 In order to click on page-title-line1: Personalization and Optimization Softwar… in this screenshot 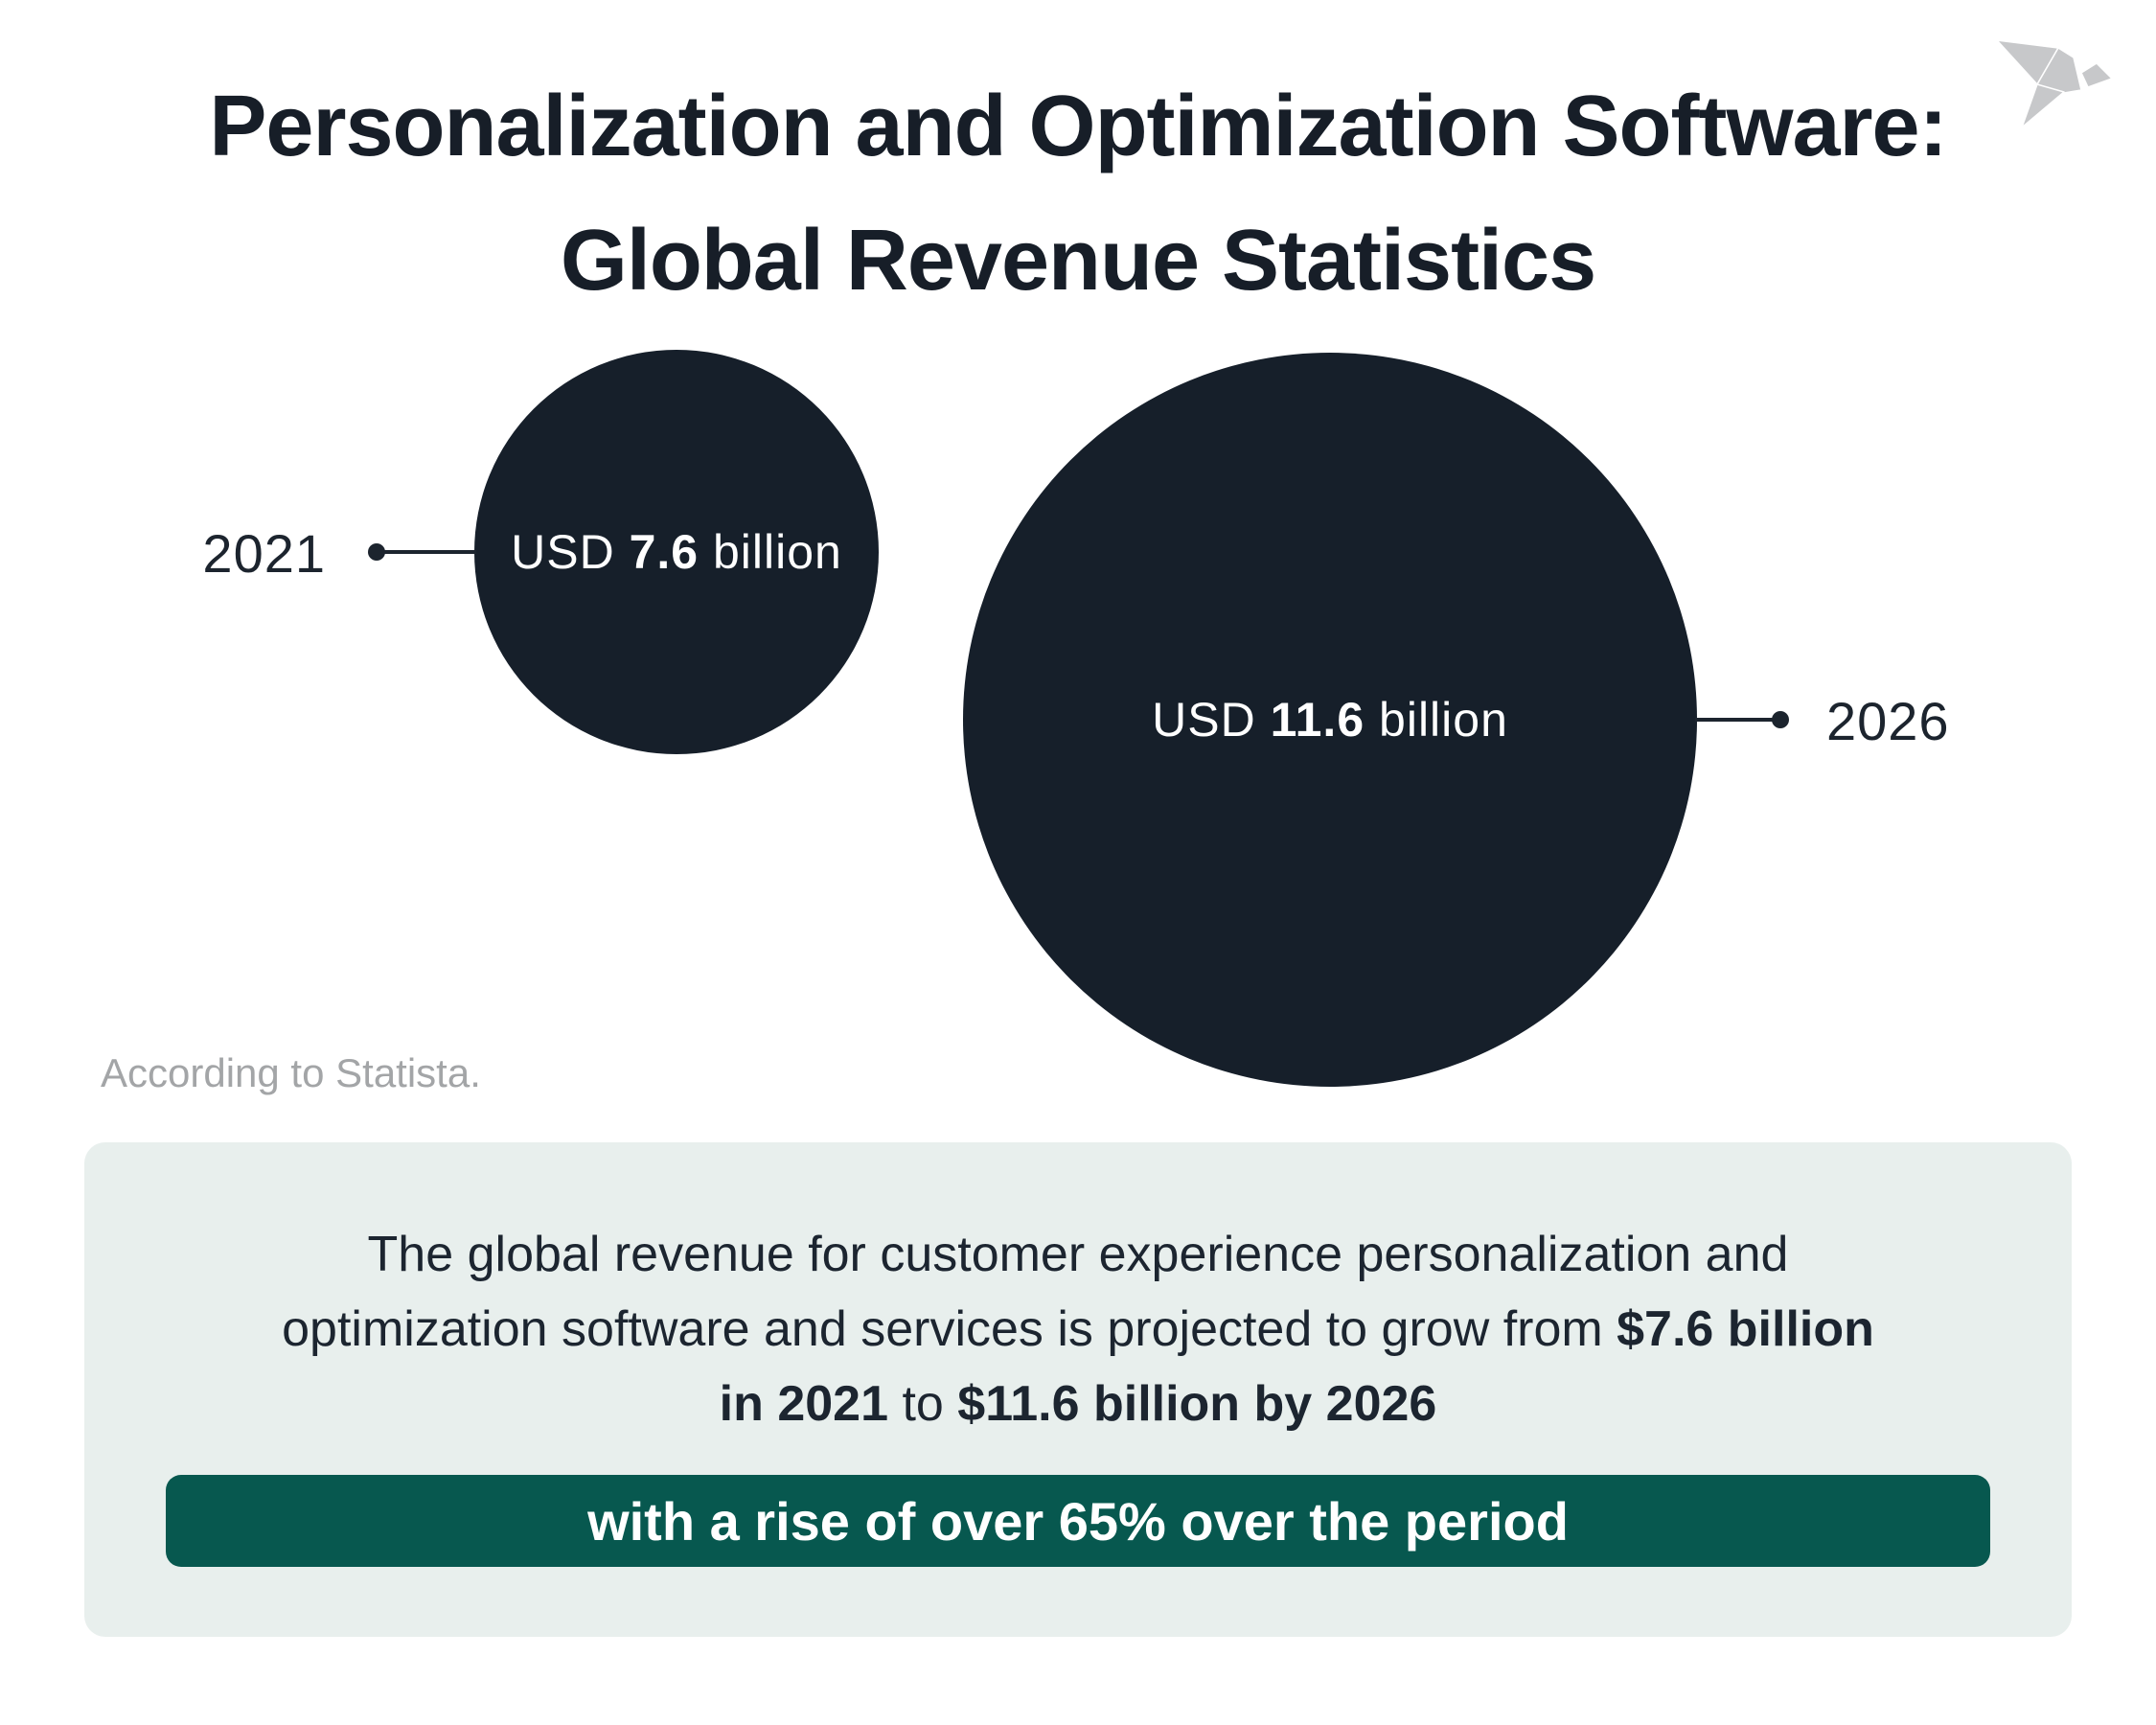, I will do `click(1078, 126)`.